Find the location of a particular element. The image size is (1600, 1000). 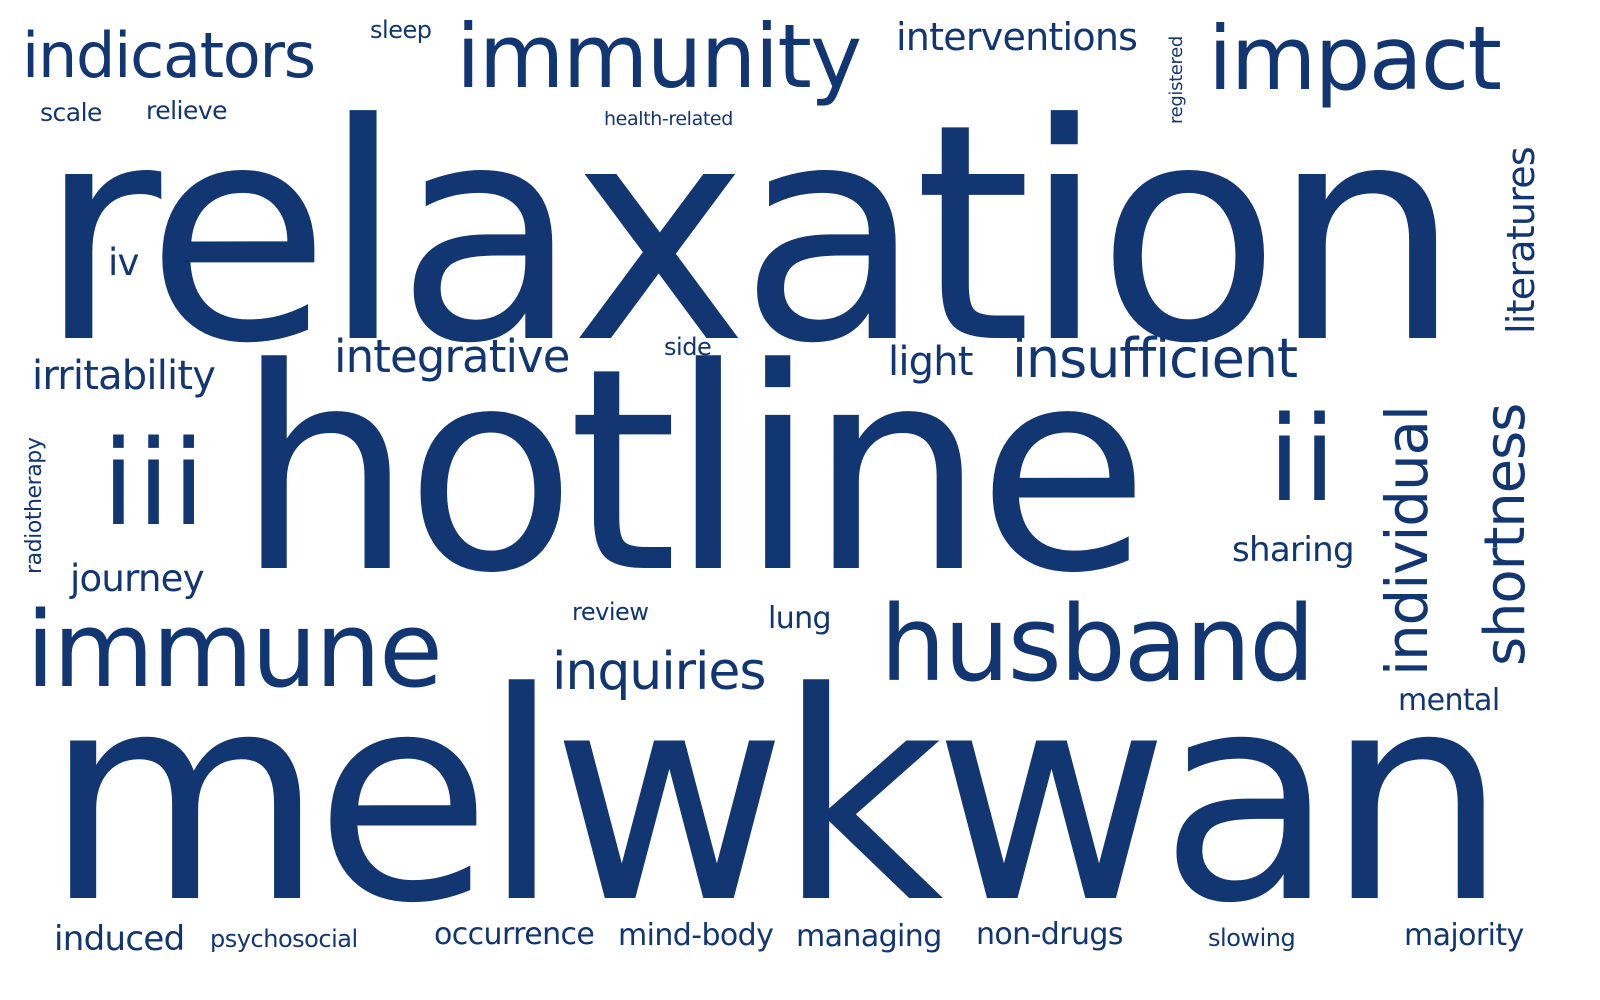

word-majority: majority is located at coordinates (1464, 935).